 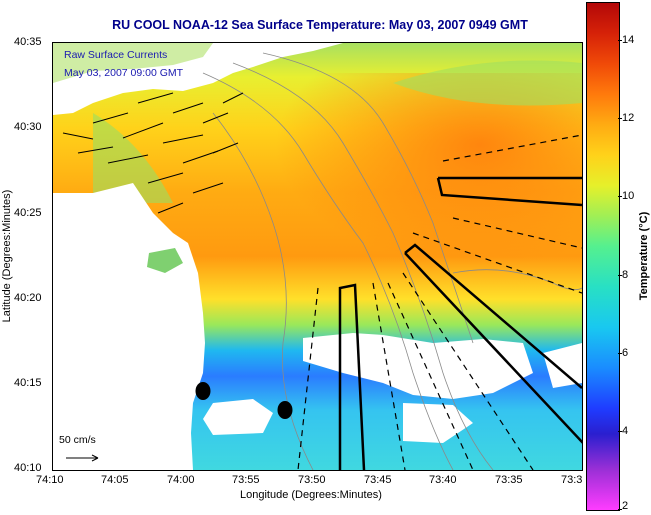 I want to click on x-tick-label: 73:40, so click(x=443, y=480).